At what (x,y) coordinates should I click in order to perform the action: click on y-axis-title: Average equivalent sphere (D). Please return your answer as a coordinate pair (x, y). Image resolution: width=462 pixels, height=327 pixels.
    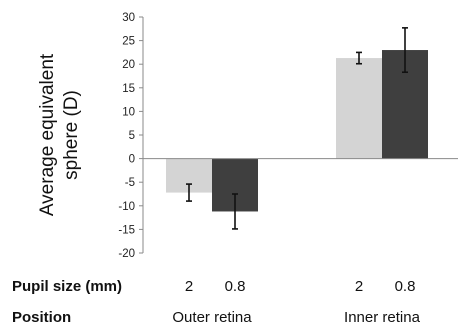
    Looking at the image, I should click on (59, 134).